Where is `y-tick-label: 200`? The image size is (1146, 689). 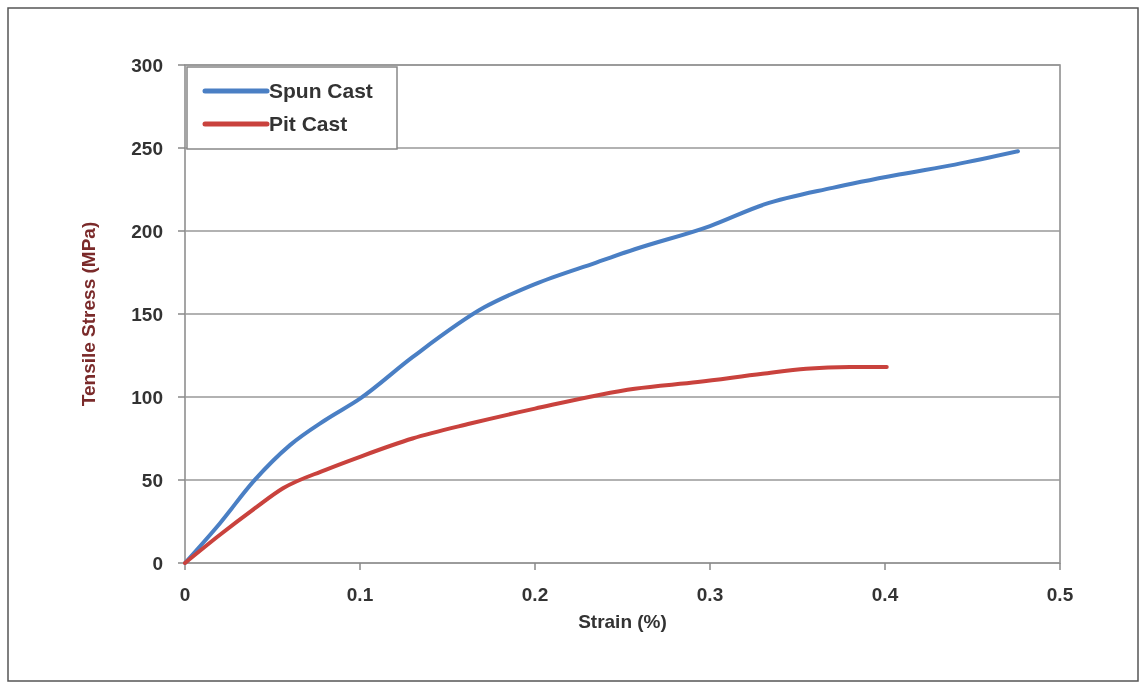 y-tick-label: 200 is located at coordinates (147, 231).